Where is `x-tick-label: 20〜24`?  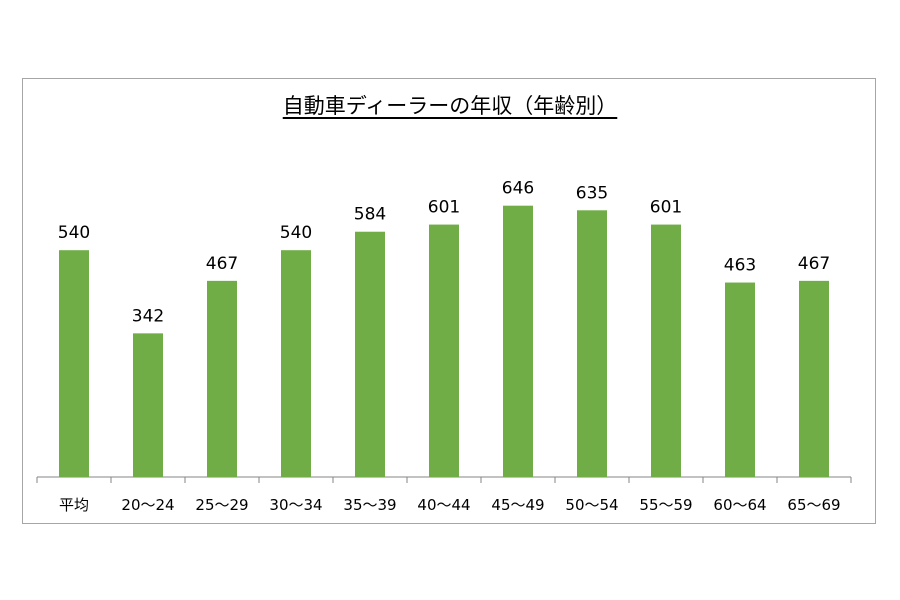
x-tick-label: 20〜24 is located at coordinates (147, 505).